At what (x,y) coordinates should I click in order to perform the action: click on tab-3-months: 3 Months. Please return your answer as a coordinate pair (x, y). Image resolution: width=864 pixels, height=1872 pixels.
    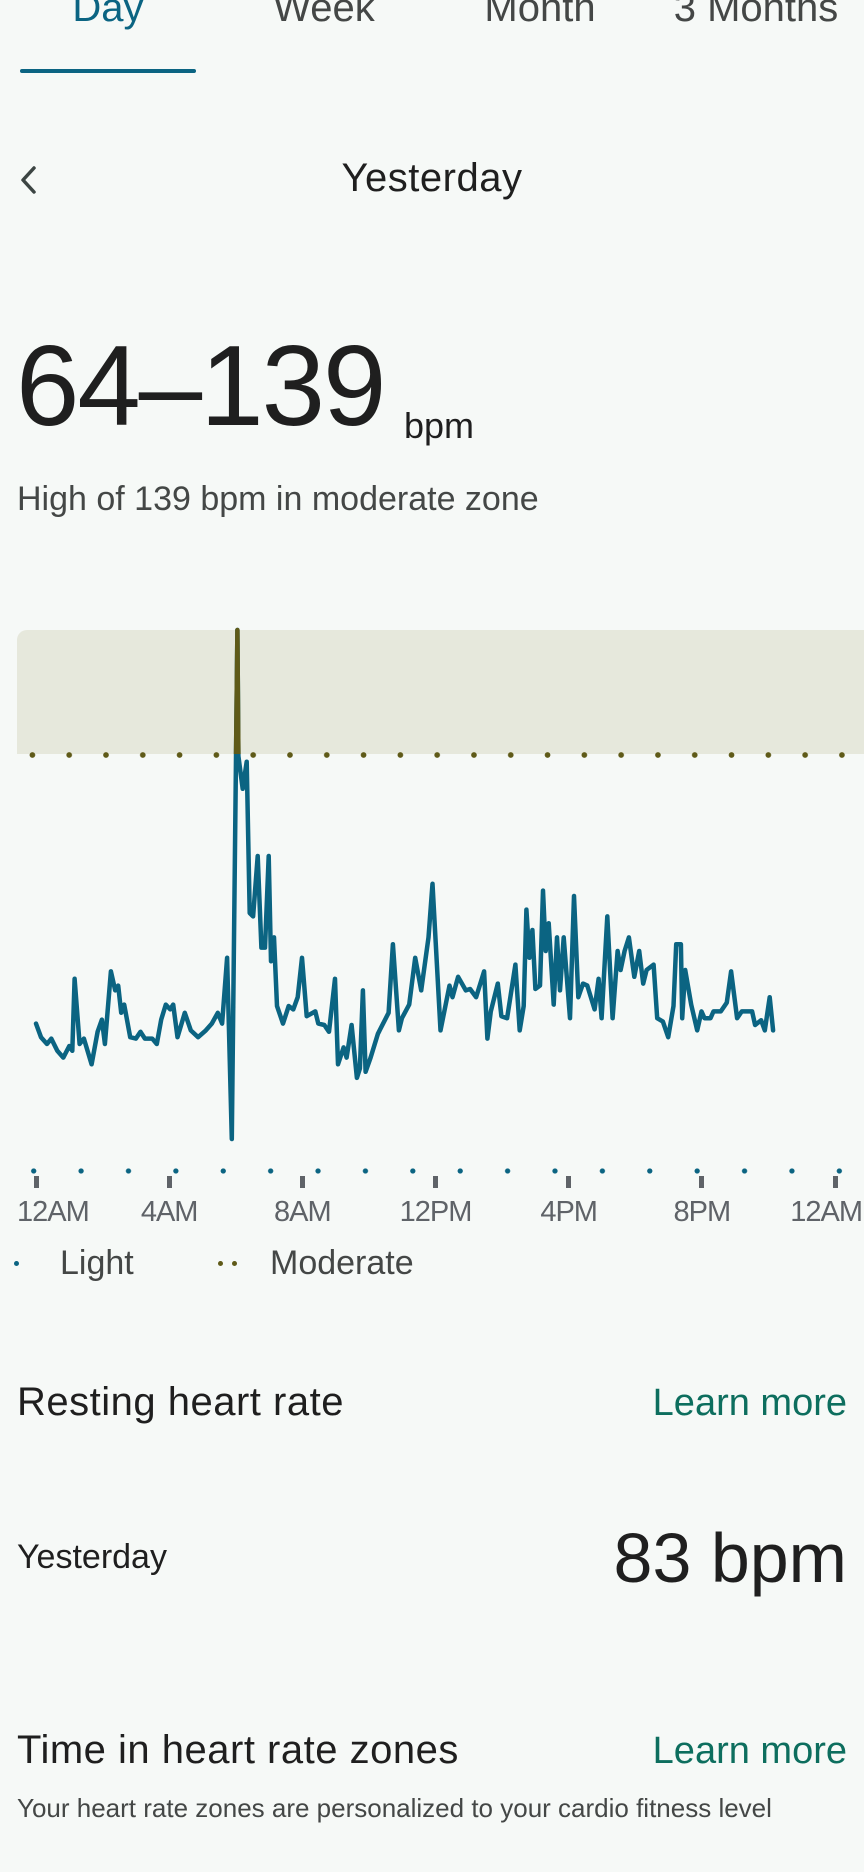
    Looking at the image, I should click on (756, 15).